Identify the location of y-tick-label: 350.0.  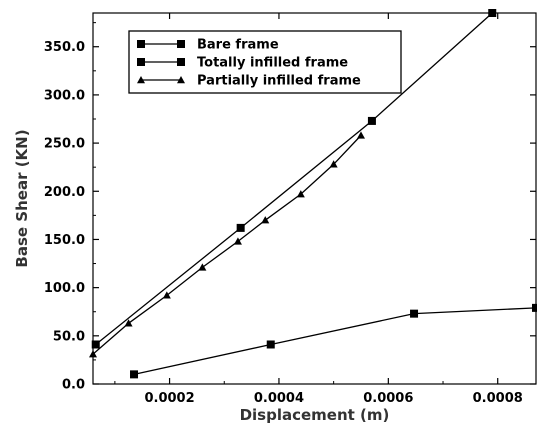
(64, 47).